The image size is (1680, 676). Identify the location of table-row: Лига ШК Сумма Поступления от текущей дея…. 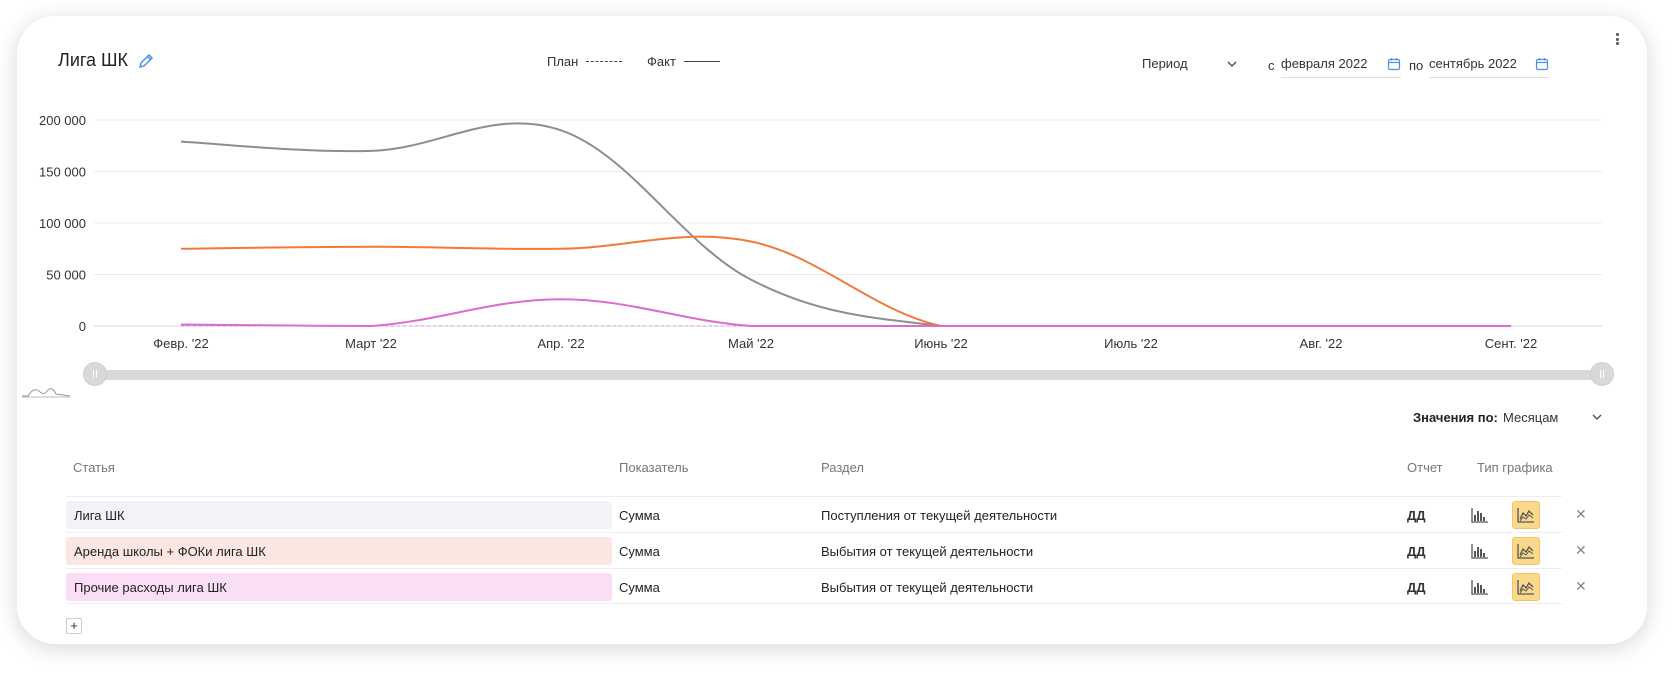
(826, 514).